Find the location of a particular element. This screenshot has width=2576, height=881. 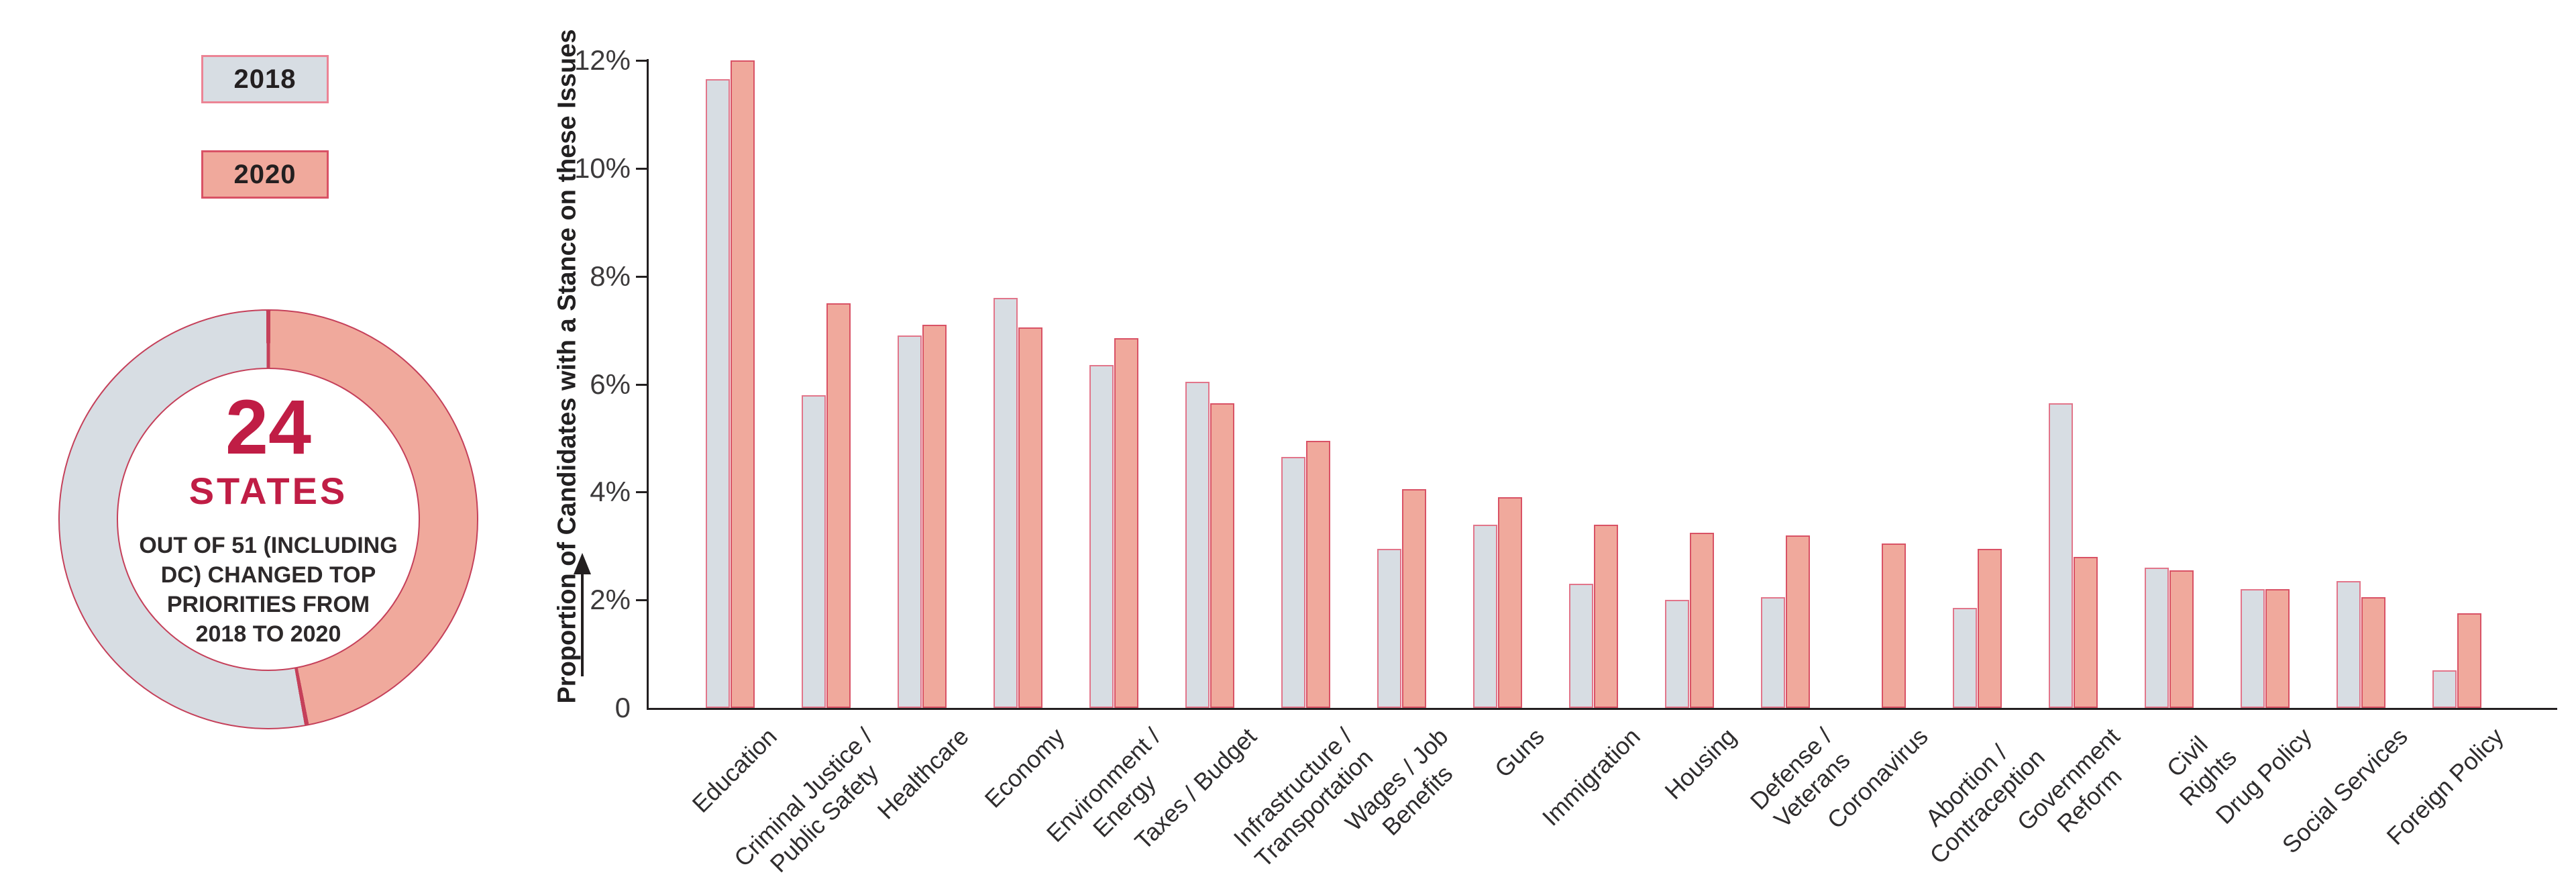

donut-value-label: STATES is located at coordinates (268, 491).